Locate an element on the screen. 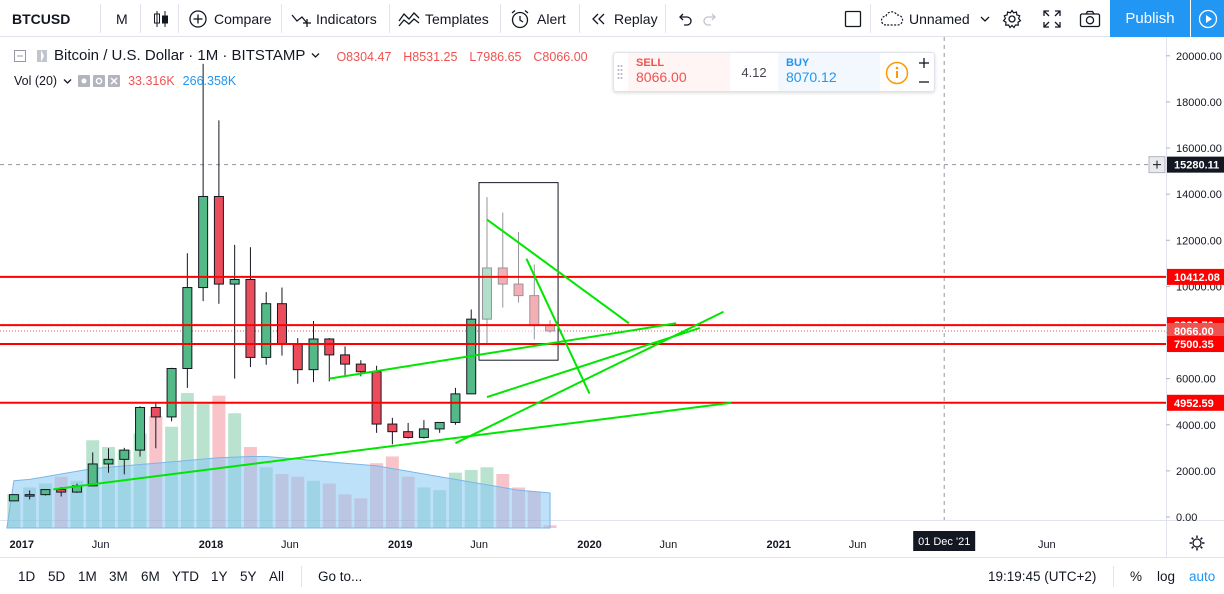 Image resolution: width=1224 pixels, height=594 pixels. quantity-decrease-button is located at coordinates (924, 82).